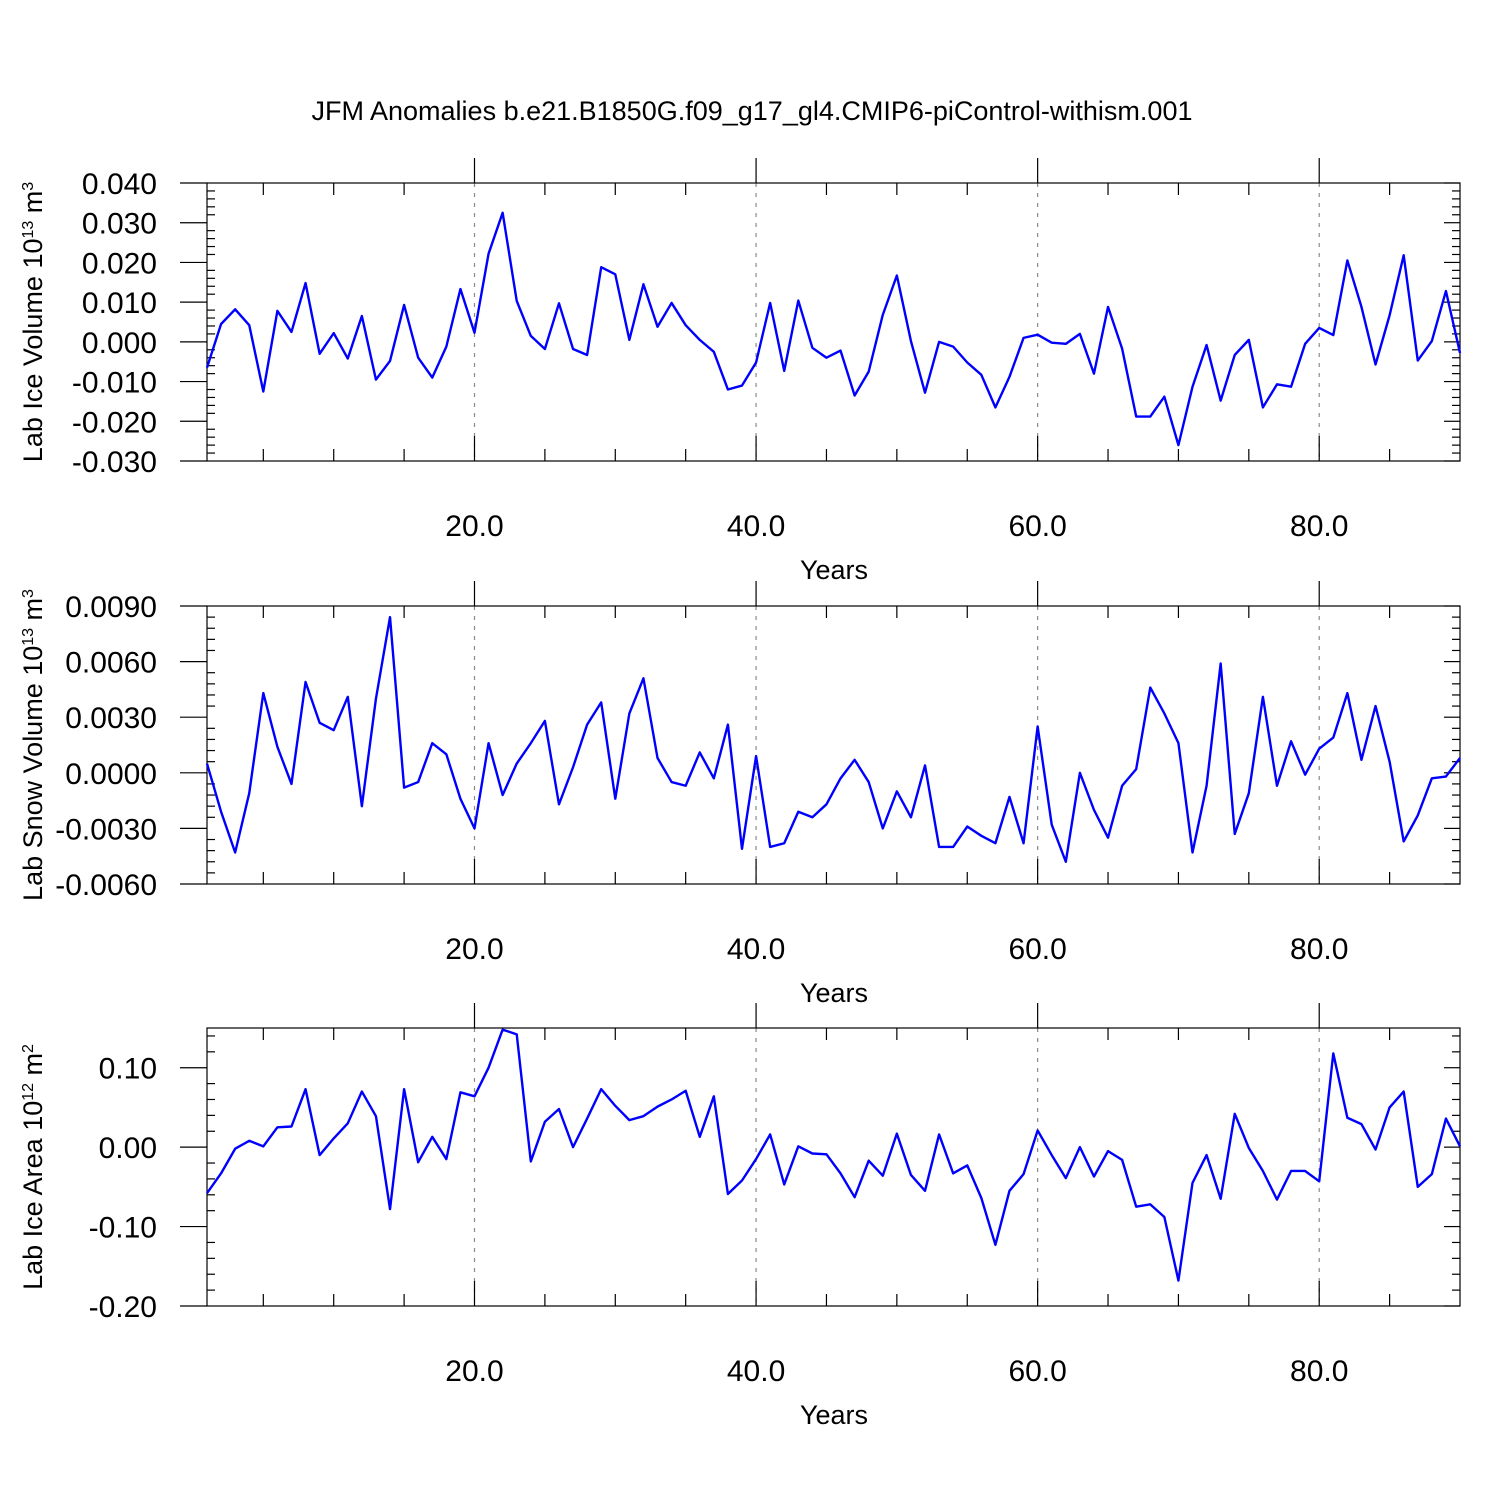 Image resolution: width=1500 pixels, height=1500 pixels. What do you see at coordinates (119, 263) in the screenshot?
I see `y-tick-label: 0.020` at bounding box center [119, 263].